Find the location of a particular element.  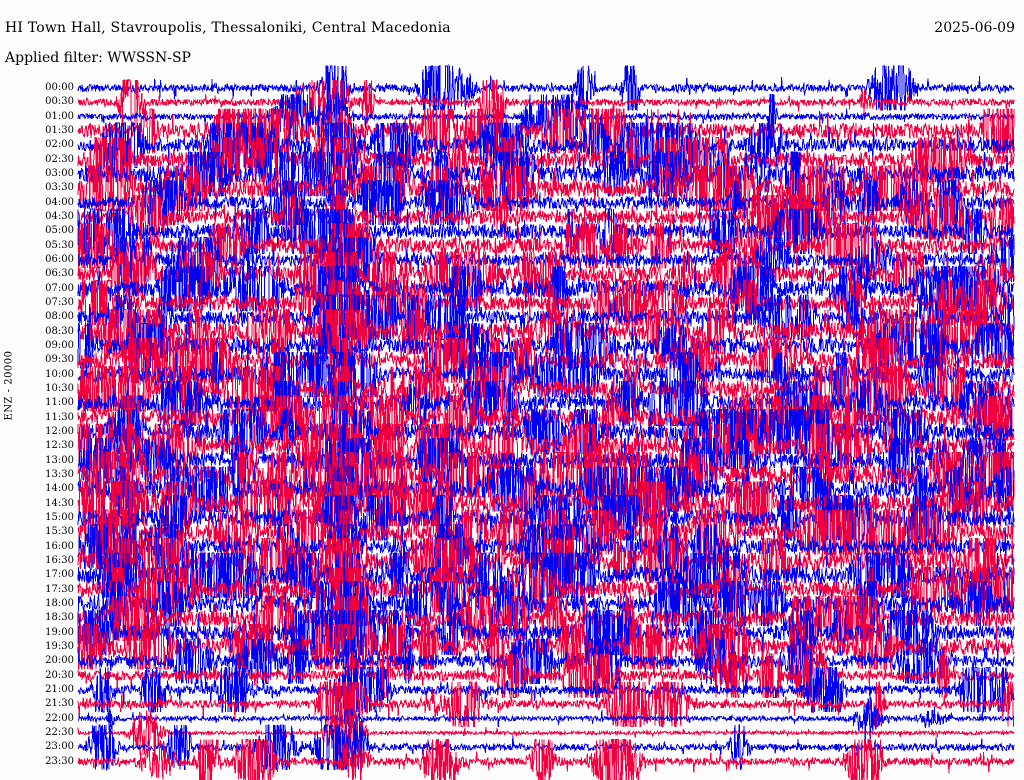

time-tick-label: 08:00 is located at coordinates (59, 317).